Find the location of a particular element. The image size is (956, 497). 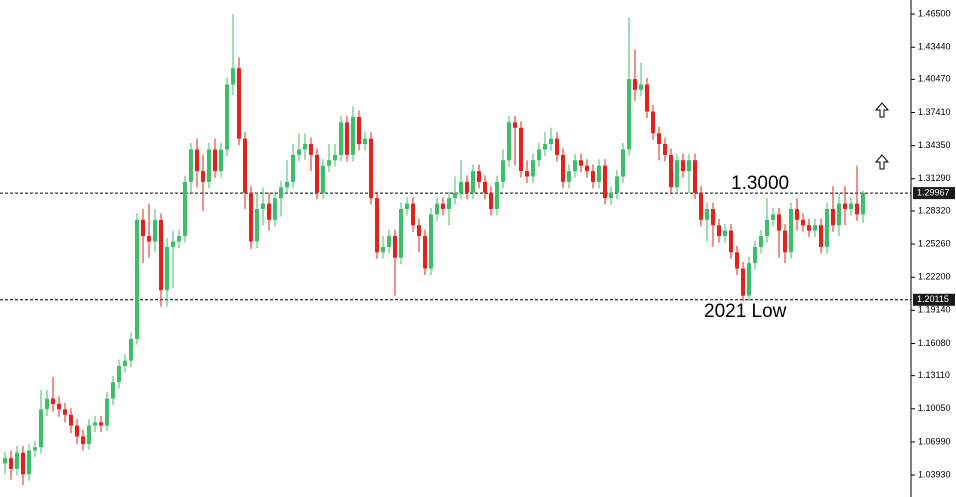

y-tick-label: 1.28320 is located at coordinates (934, 210).